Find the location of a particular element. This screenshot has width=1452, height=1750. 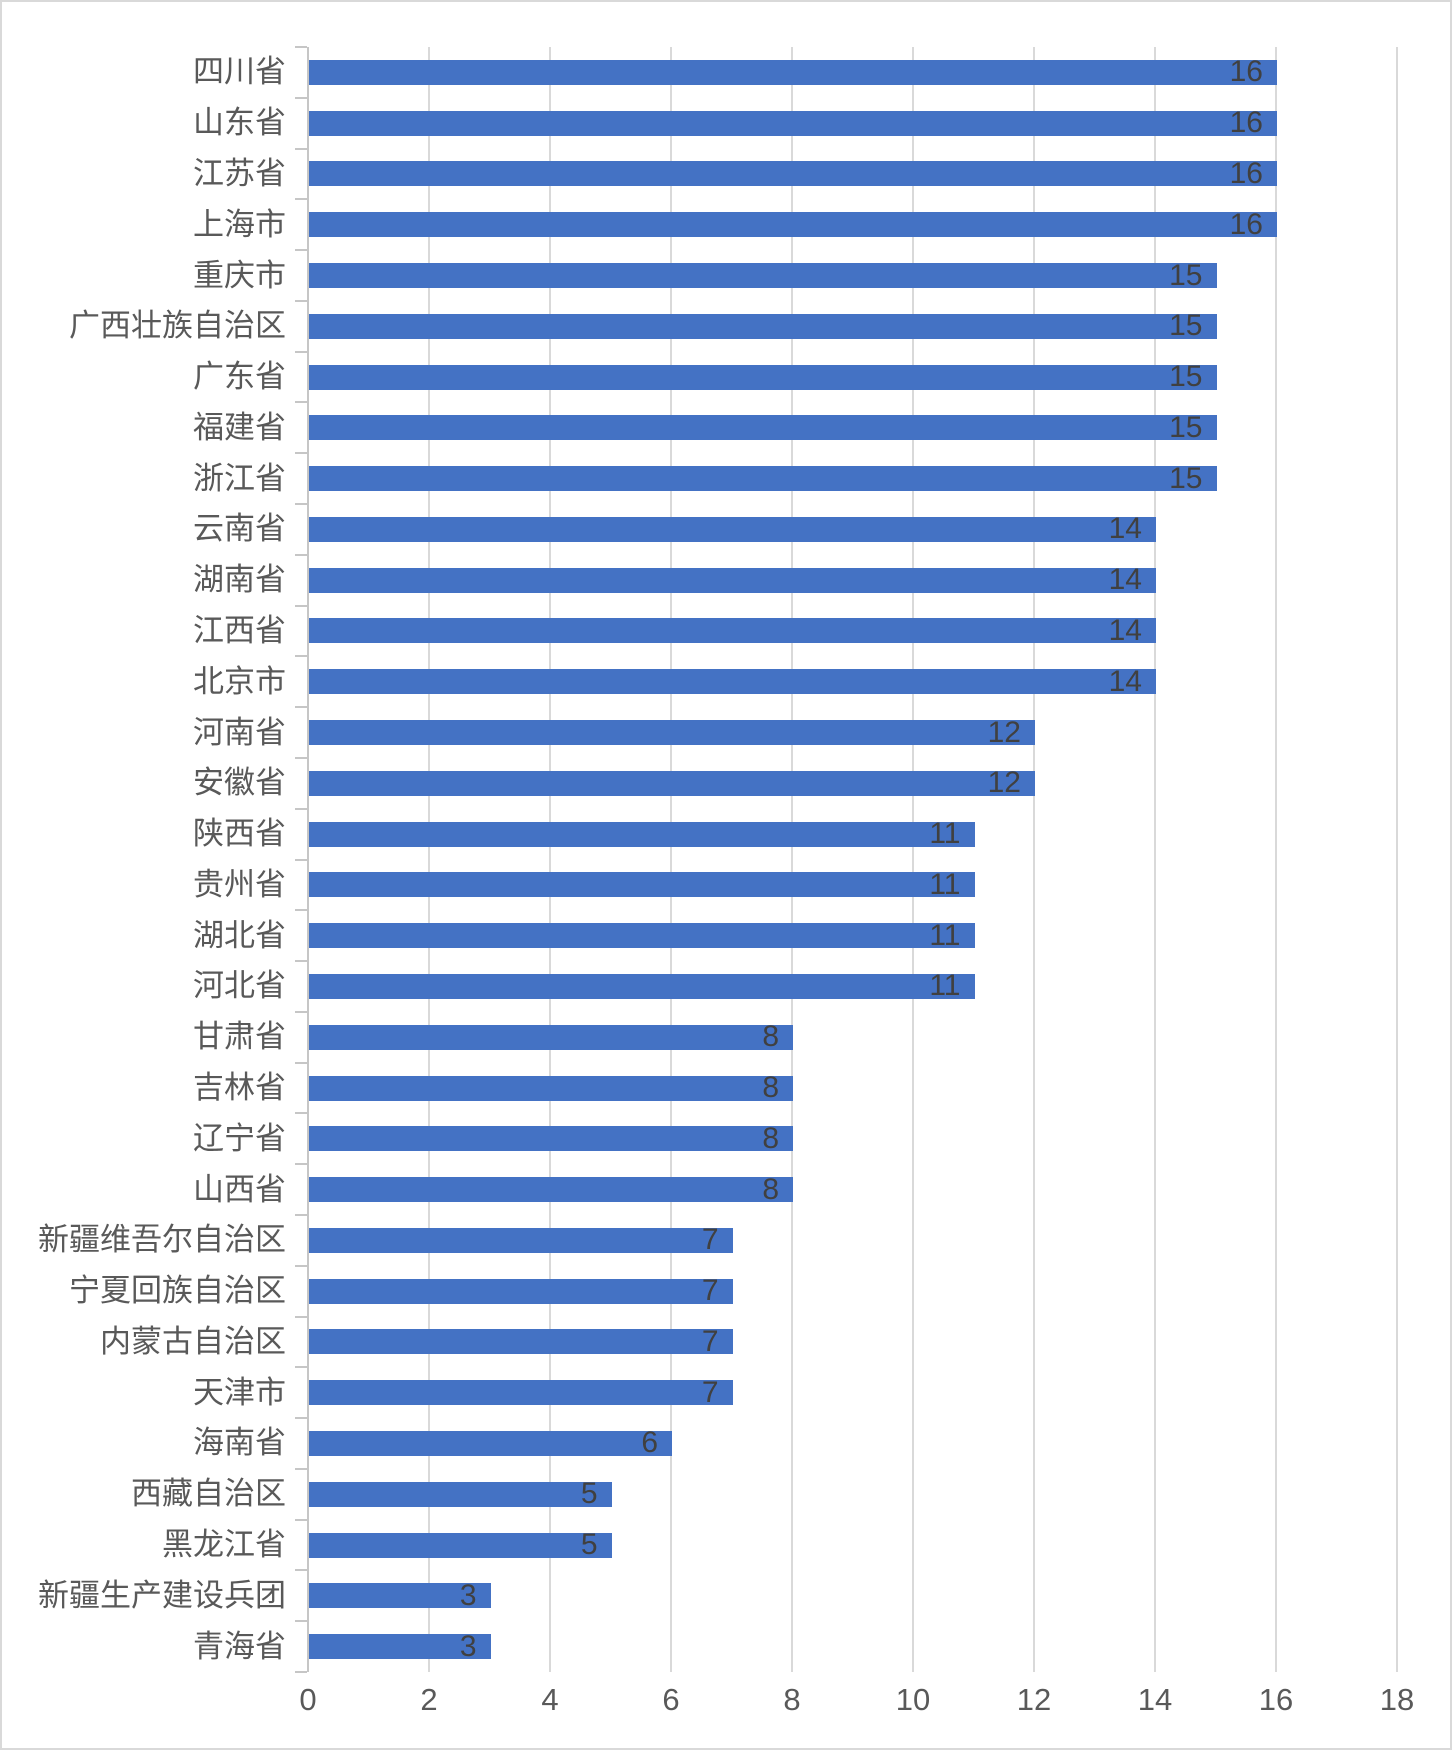

category-label: 甘肃省 is located at coordinates (239, 1037).